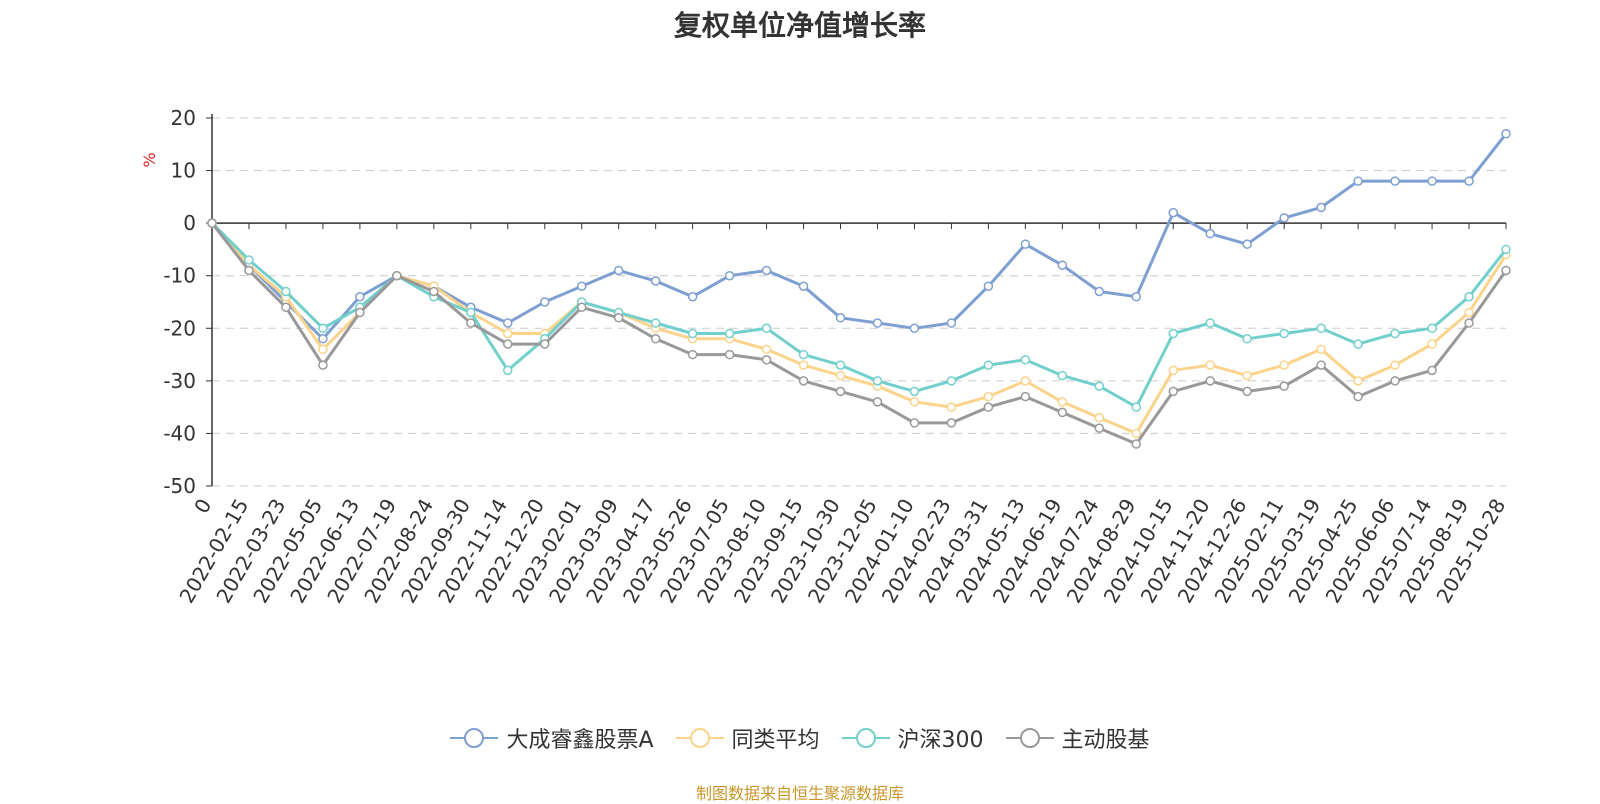 This screenshot has height=804, width=1600. What do you see at coordinates (179, 276) in the screenshot?
I see `y-tick-label: -10` at bounding box center [179, 276].